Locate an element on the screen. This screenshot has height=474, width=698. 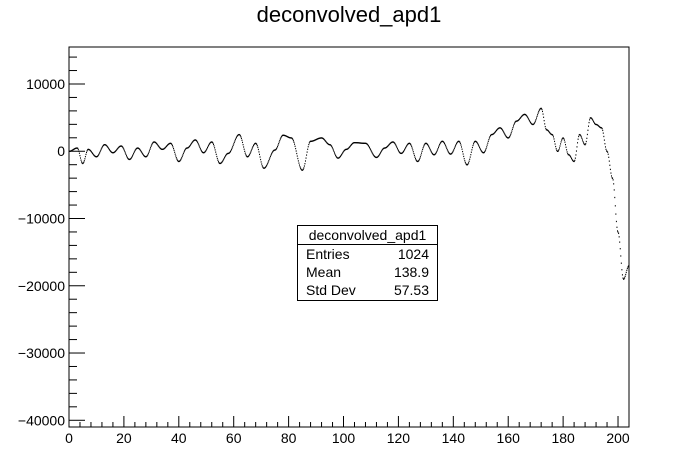
stats-row-mean: Mean 138.9 is located at coordinates (367, 272).